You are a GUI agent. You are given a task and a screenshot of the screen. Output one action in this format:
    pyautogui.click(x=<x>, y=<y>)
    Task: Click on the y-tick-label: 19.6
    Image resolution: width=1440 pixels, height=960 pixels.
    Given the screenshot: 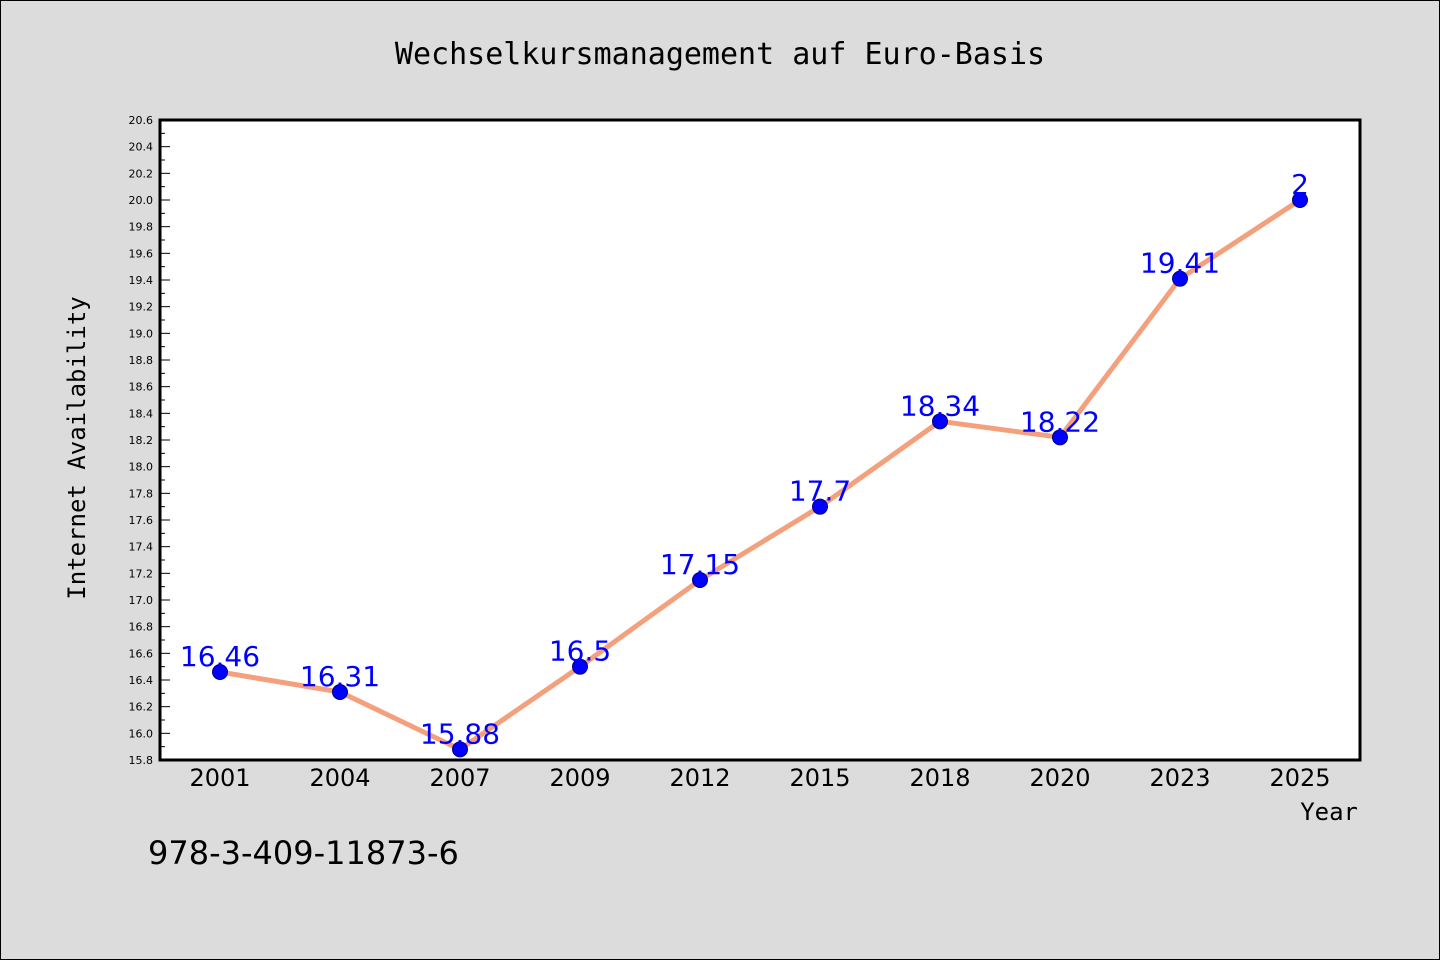 What is the action you would take?
    pyautogui.click(x=141, y=253)
    